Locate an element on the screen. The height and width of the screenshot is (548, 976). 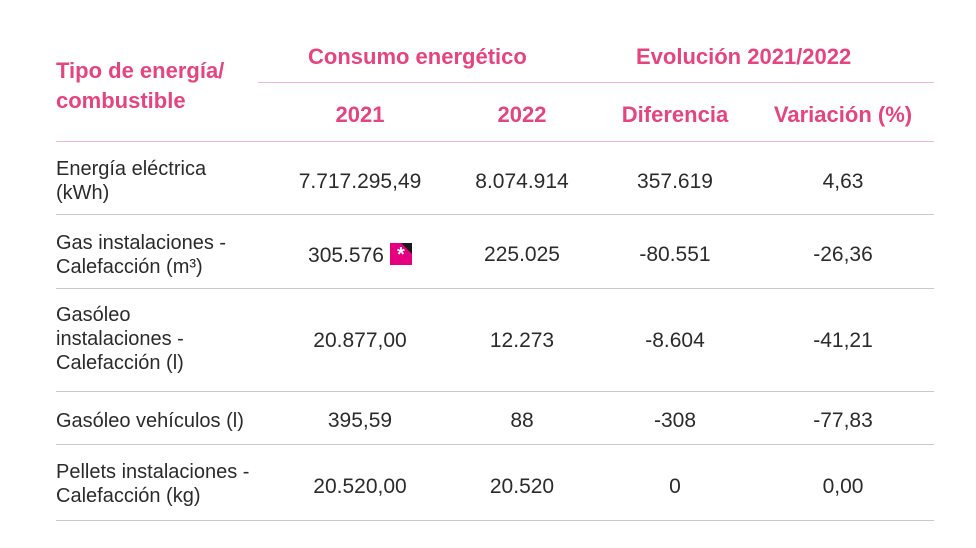
header-type-label-line1: Tipo de energía/ is located at coordinates (140, 70).